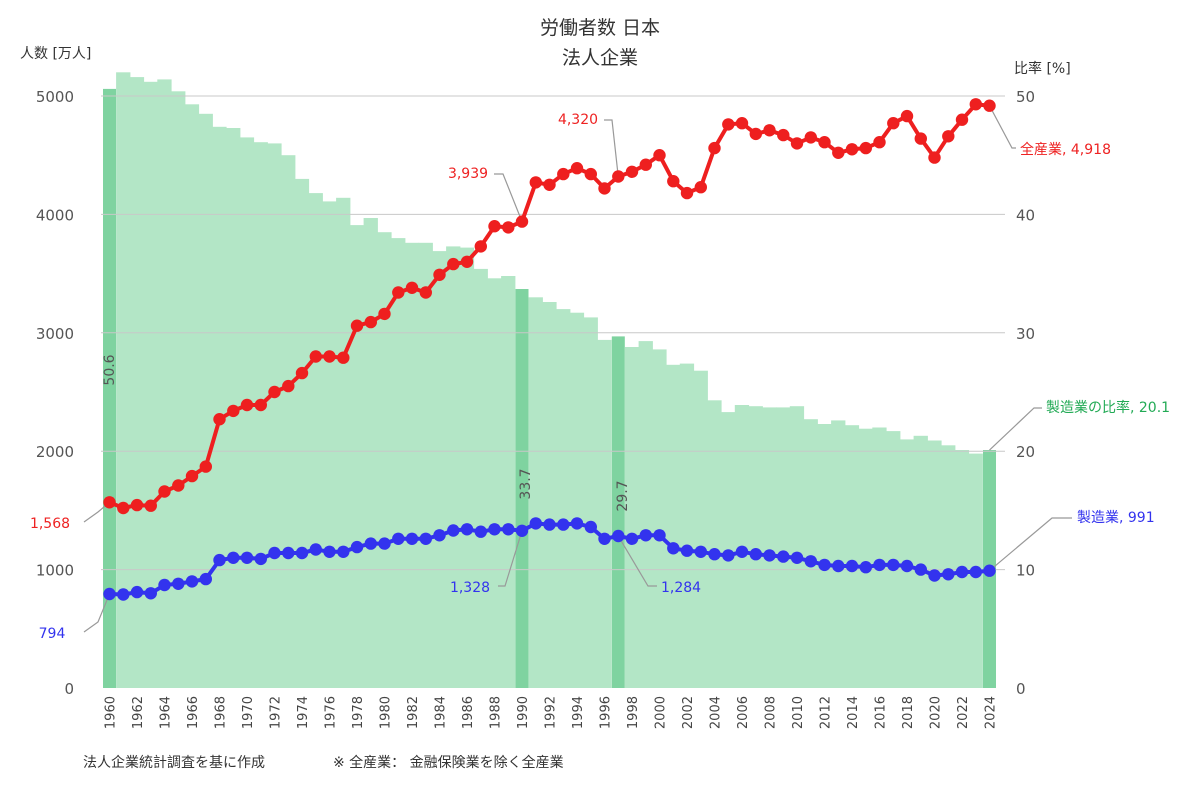  What do you see at coordinates (412, 538) in the screenshot?
I see `manufacturing-point-1982` at bounding box center [412, 538].